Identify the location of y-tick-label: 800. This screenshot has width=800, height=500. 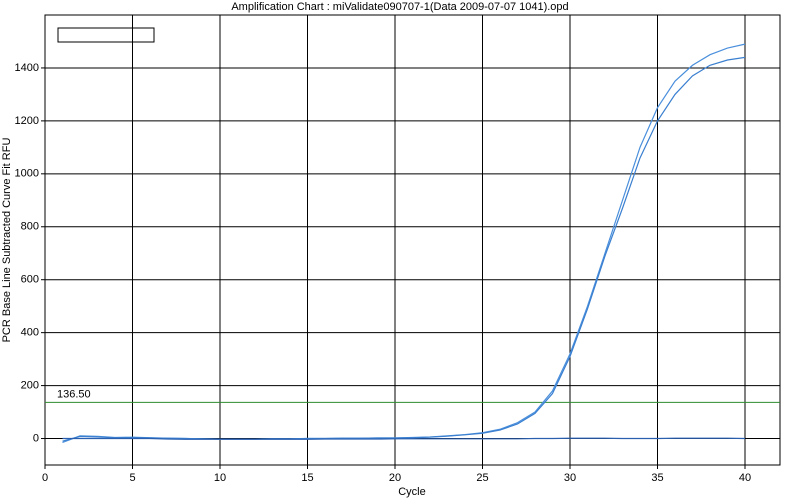
(30, 227).